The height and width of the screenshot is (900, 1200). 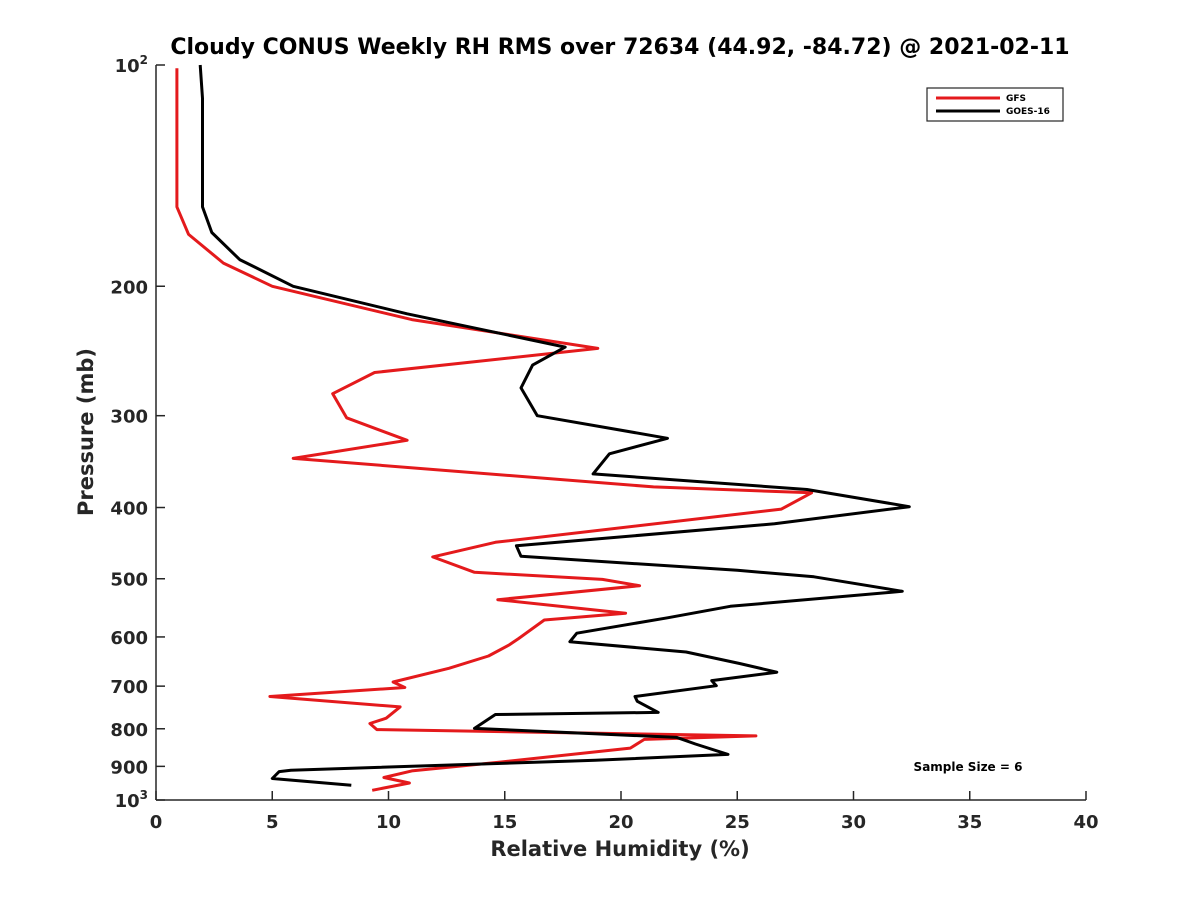 I want to click on x-axis-ticks: 0 5 10 15 20 25 30 35 40, so click(x=624, y=812).